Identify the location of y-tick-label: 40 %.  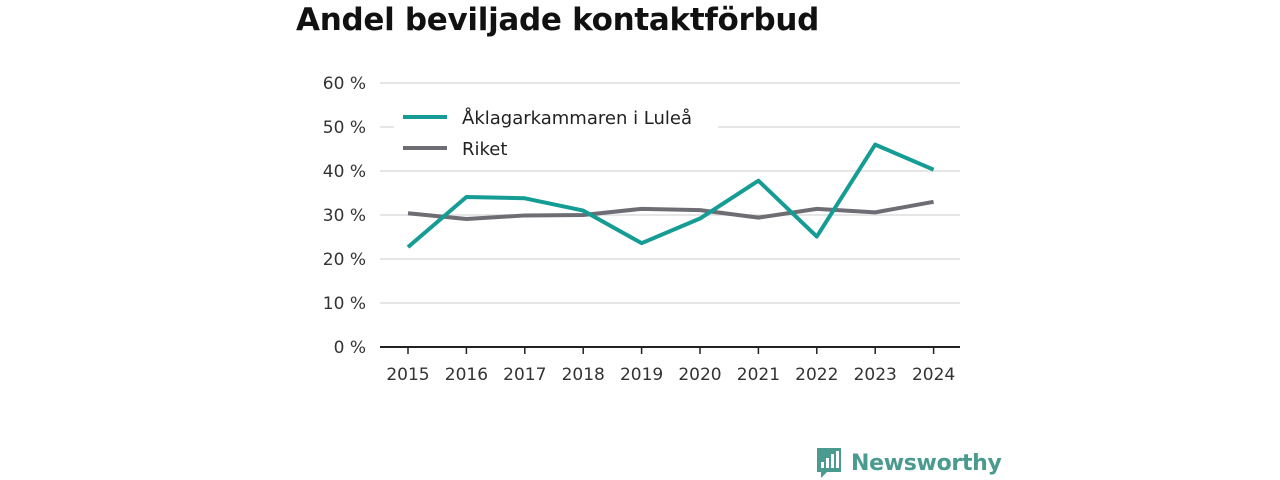
(344, 172).